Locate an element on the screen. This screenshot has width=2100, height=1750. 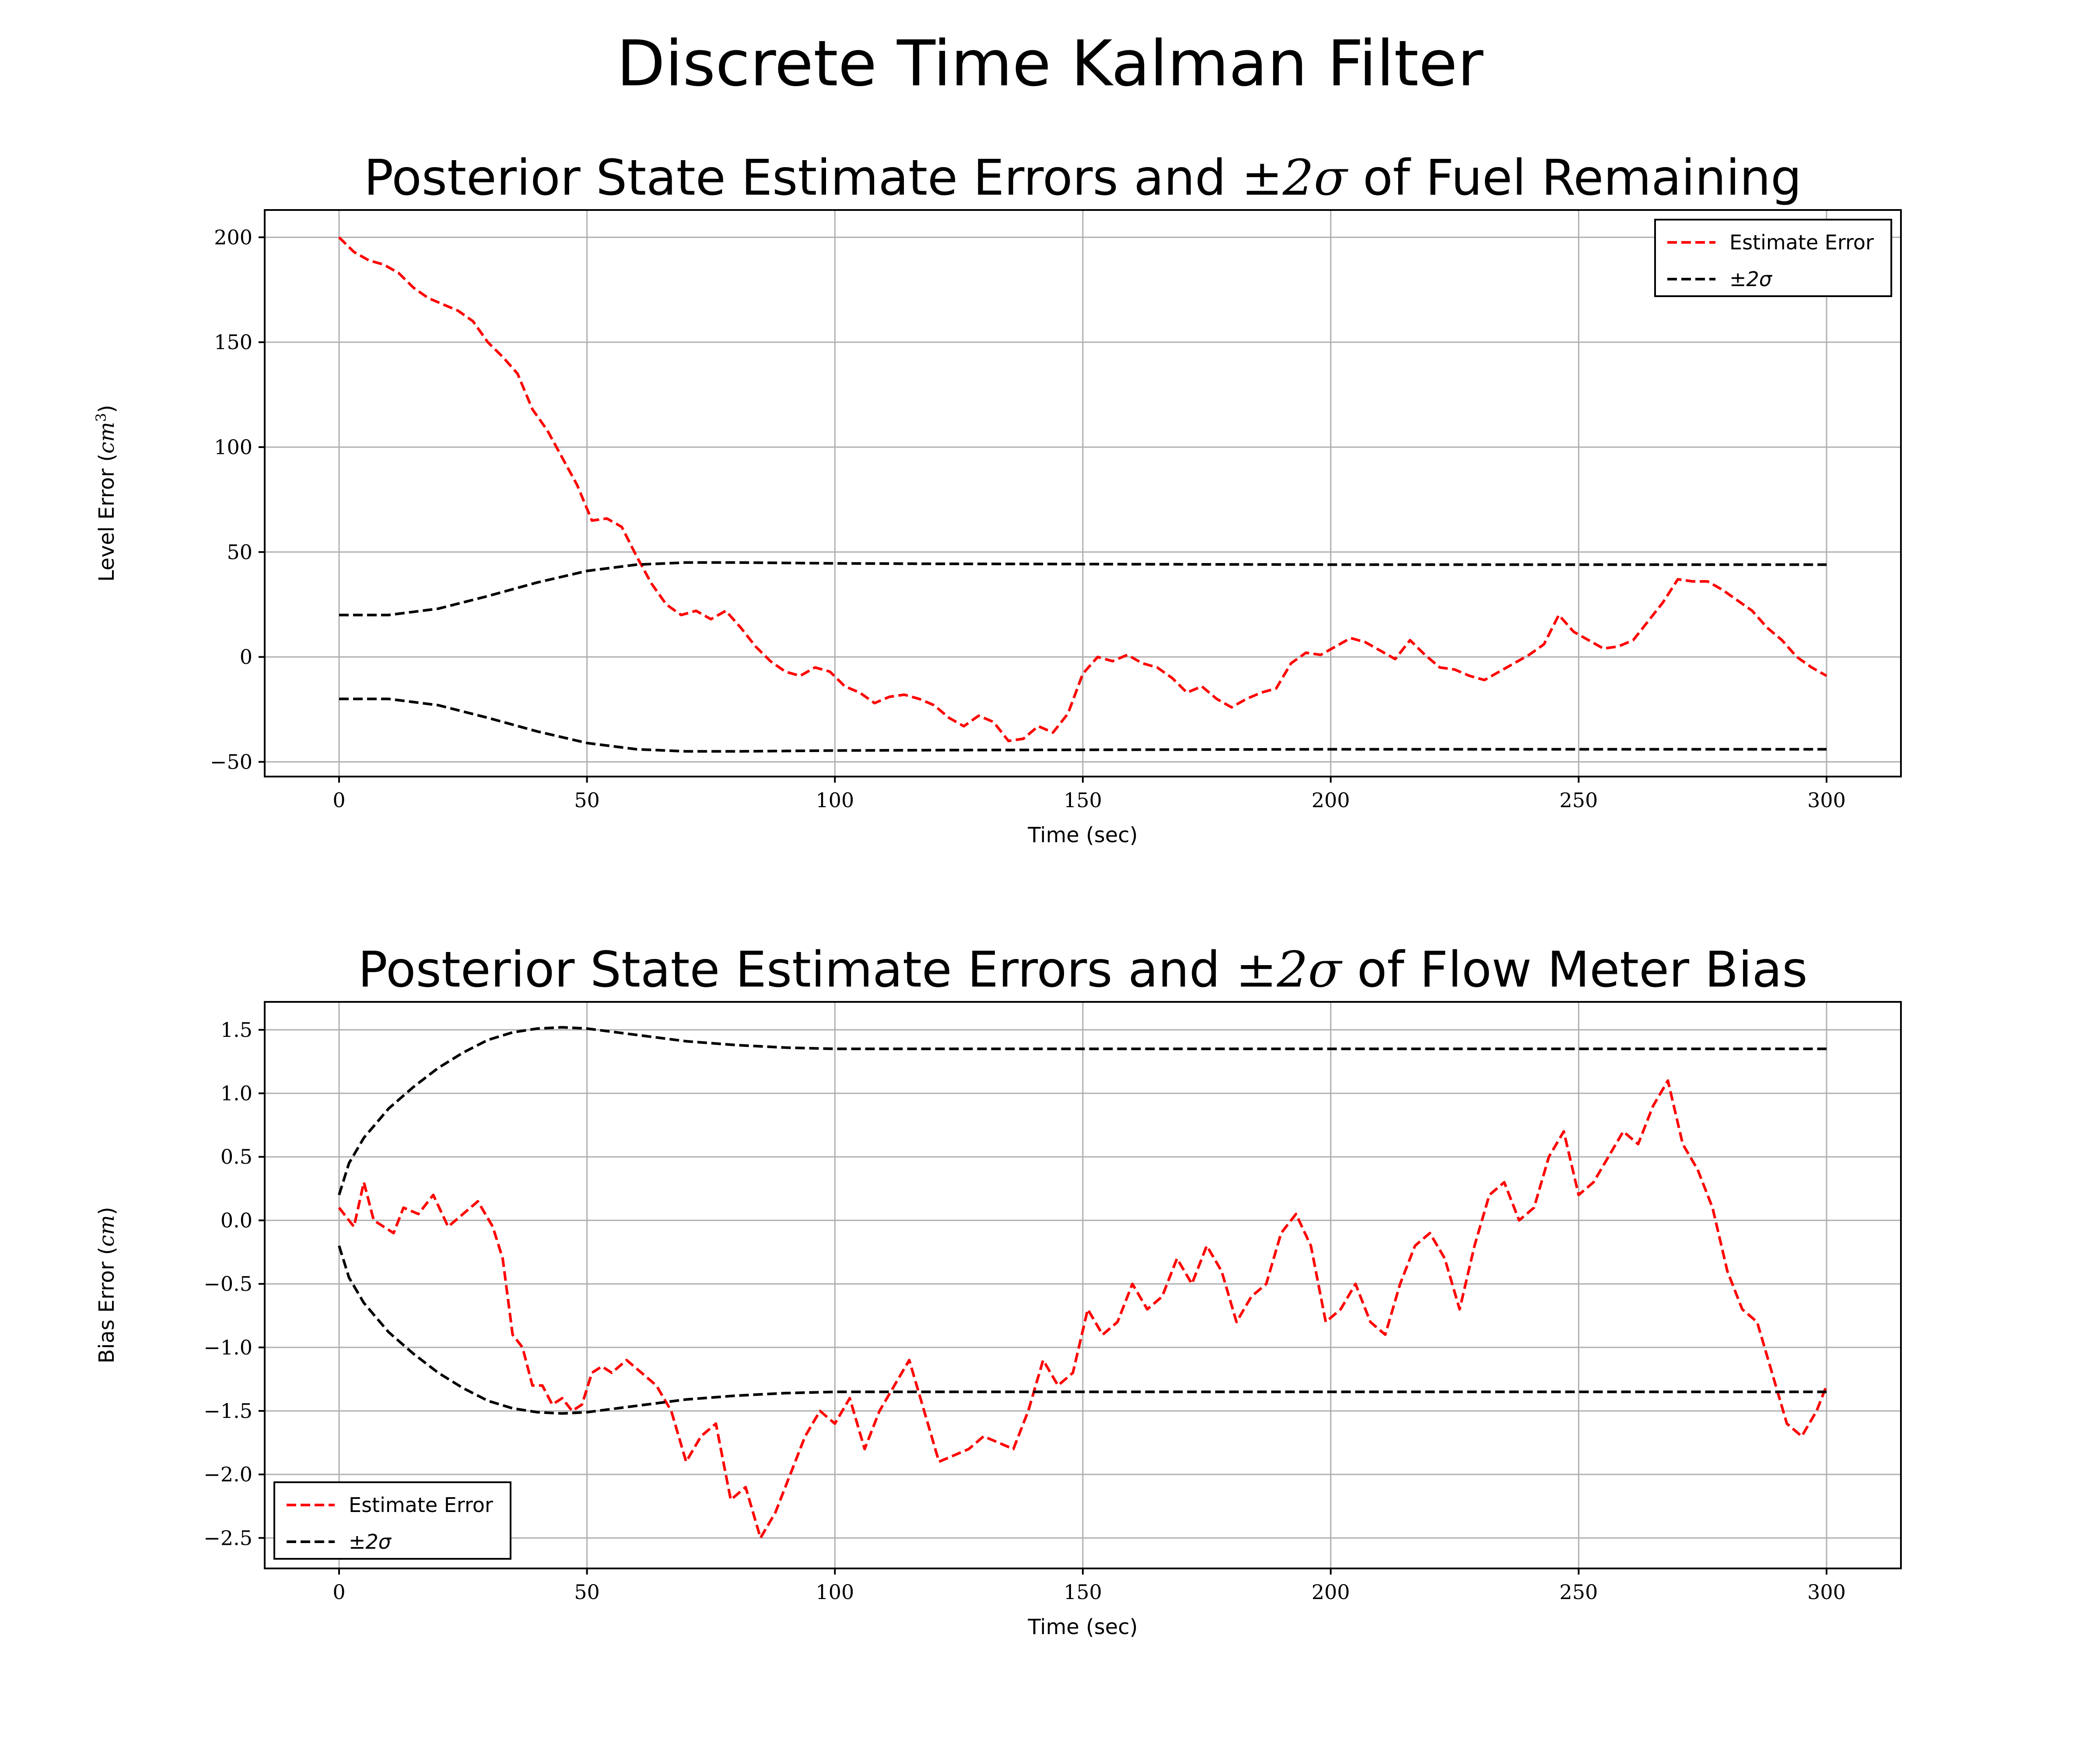
y-tick-label: 150 is located at coordinates (233, 342).